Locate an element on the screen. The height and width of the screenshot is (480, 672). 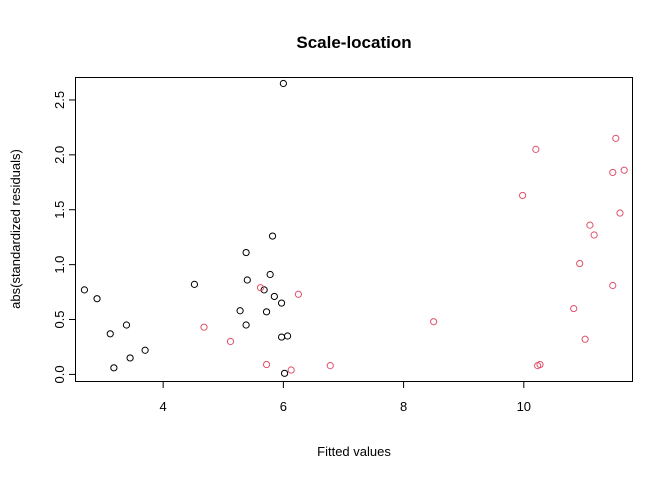
y-axis-label: abs(standardized residuals) is located at coordinates (15, 229).